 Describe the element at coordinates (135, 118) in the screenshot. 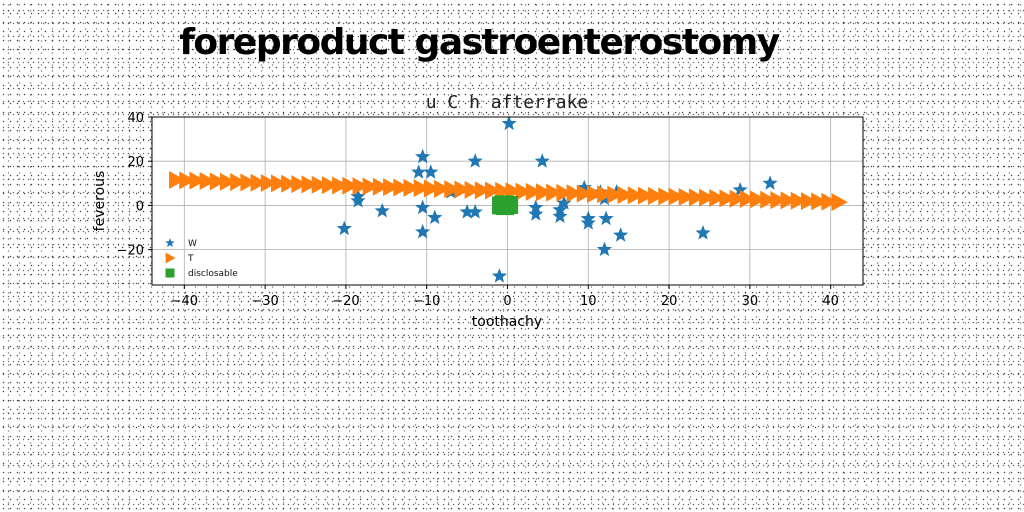

I see `y-tick-label: 40` at that location.